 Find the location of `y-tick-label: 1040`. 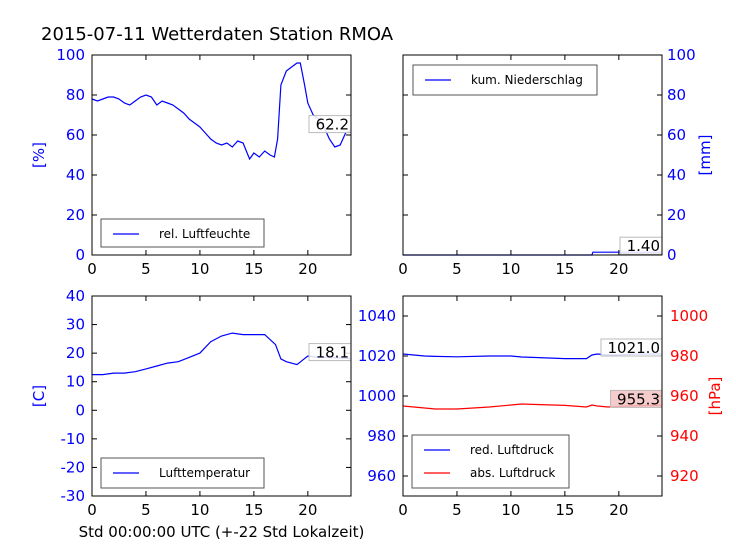

y-tick-label: 1040 is located at coordinates (377, 316).